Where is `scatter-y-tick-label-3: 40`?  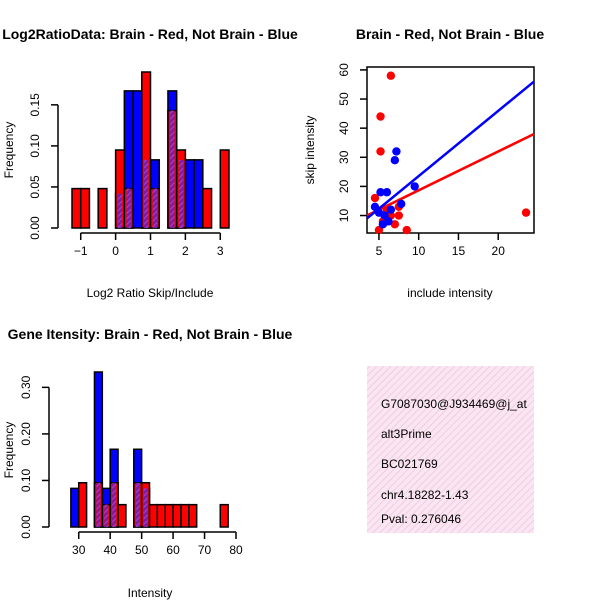 scatter-y-tick-label-3: 40 is located at coordinates (344, 128).